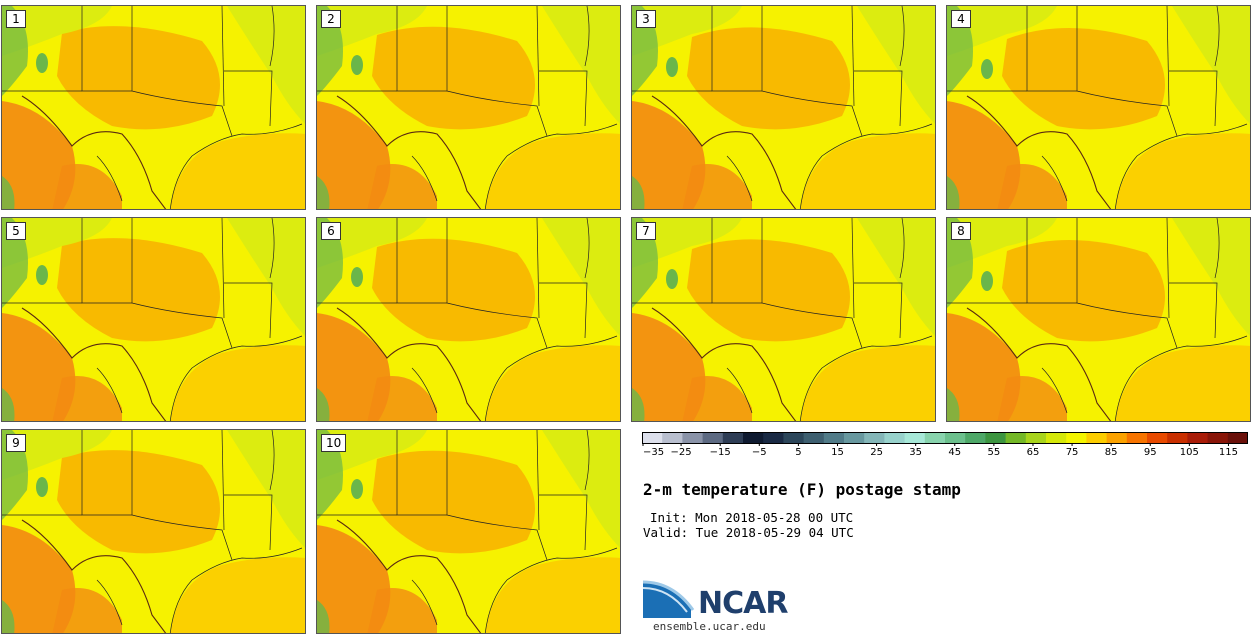  What do you see at coordinates (709, 626) in the screenshot?
I see `site-url: ensemble.ucar.edu` at bounding box center [709, 626].